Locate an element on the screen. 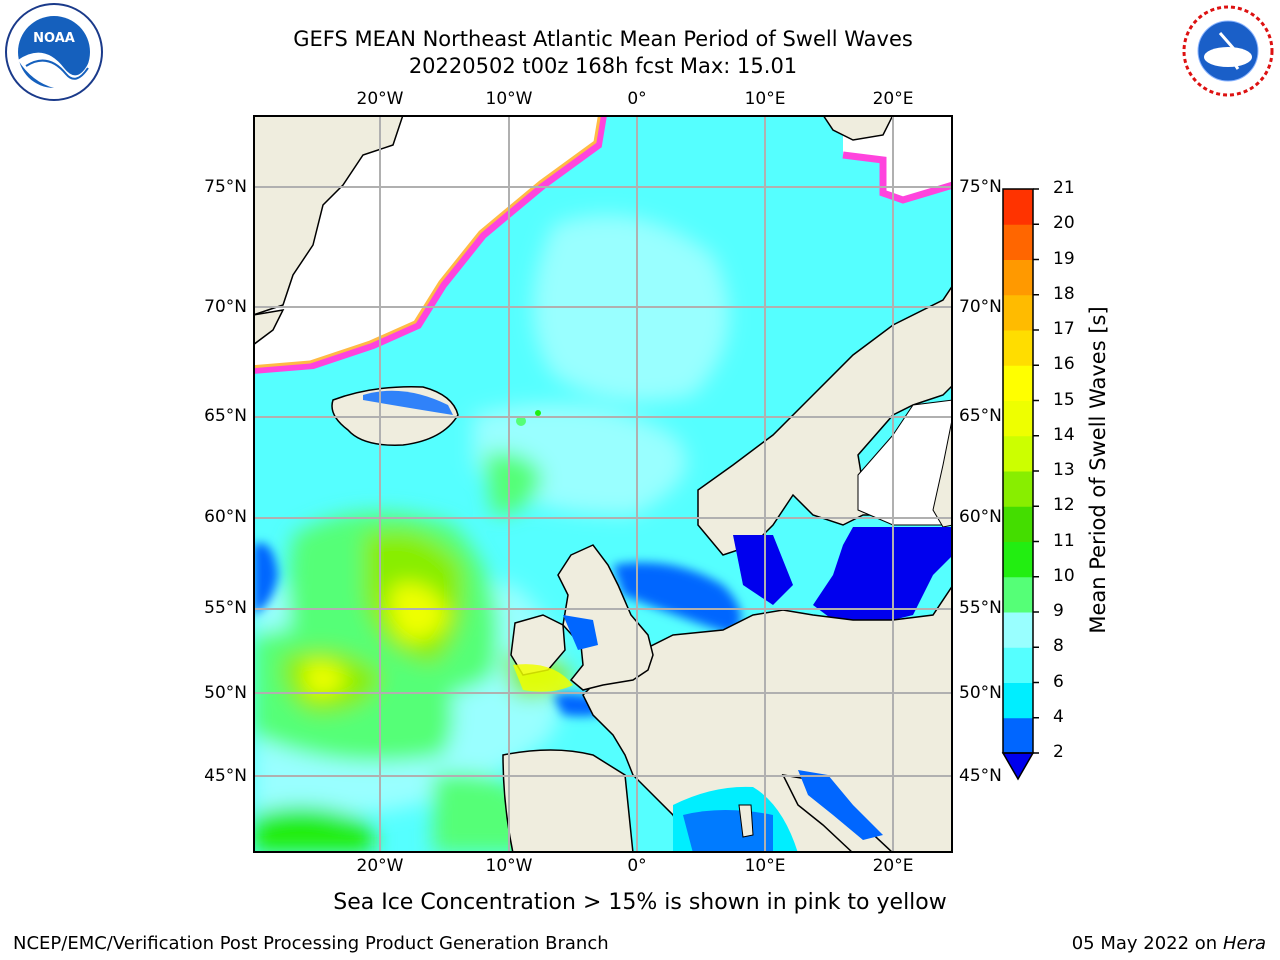 Image resolution: width=1280 pixels, height=960 pixels. lat-label-right-70n: 70°N is located at coordinates (980, 307).